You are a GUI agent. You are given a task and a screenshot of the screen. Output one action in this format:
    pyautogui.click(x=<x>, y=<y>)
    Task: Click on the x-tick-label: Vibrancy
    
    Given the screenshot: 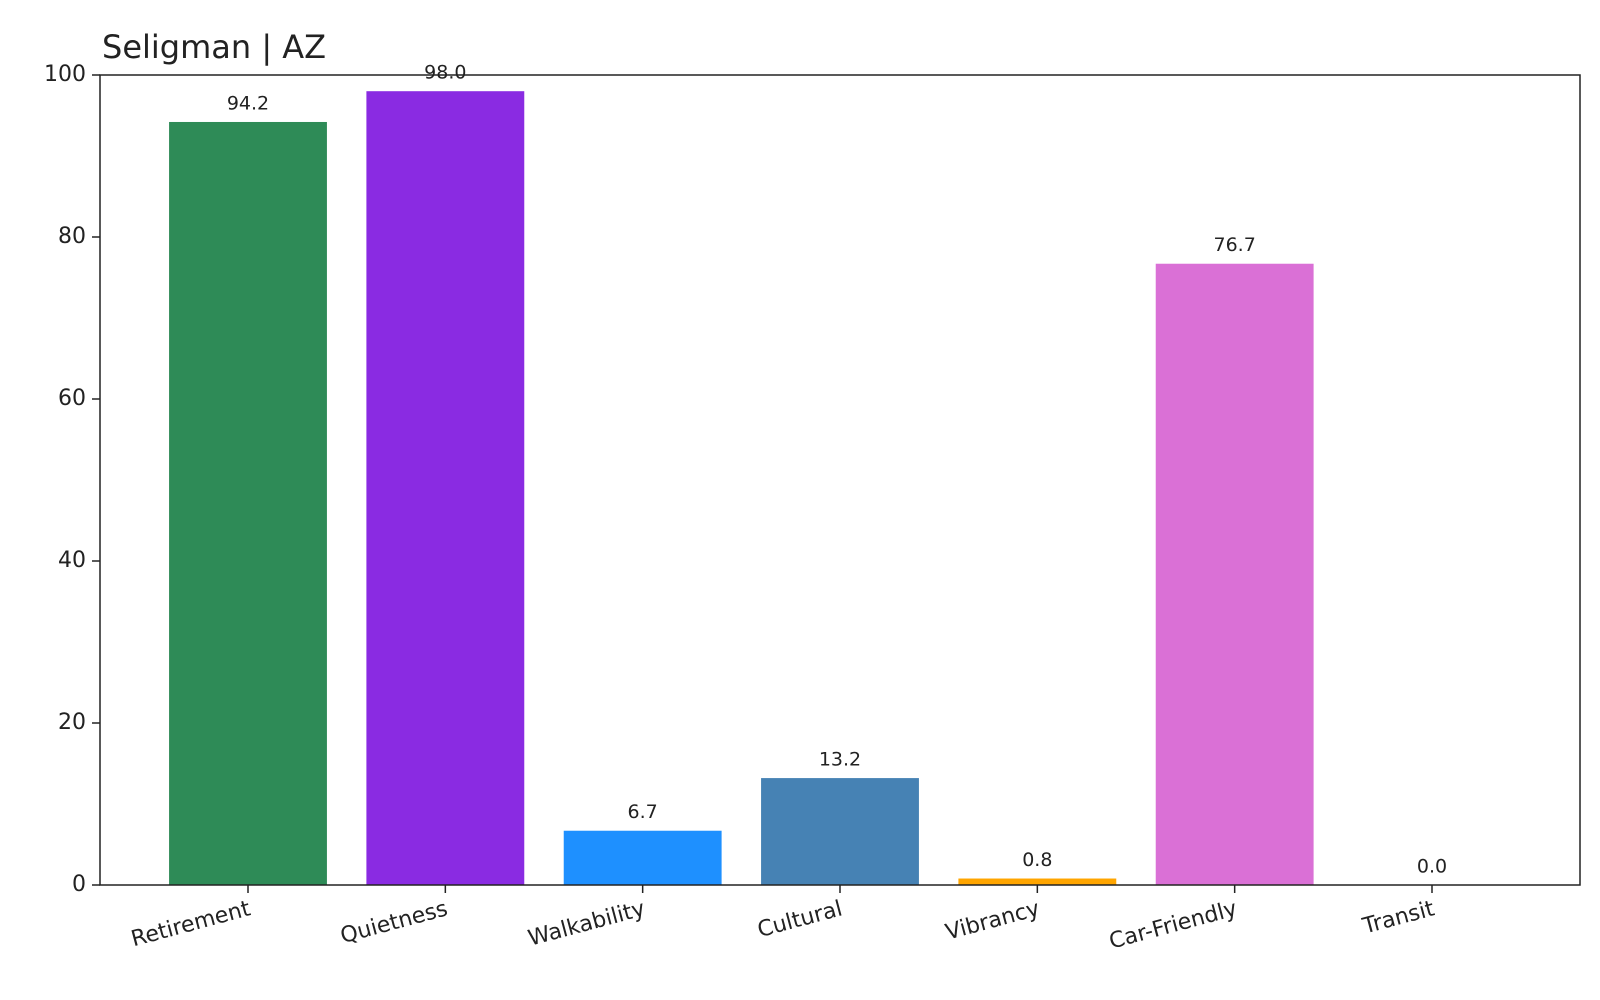 What is the action you would take?
    pyautogui.click(x=992, y=920)
    